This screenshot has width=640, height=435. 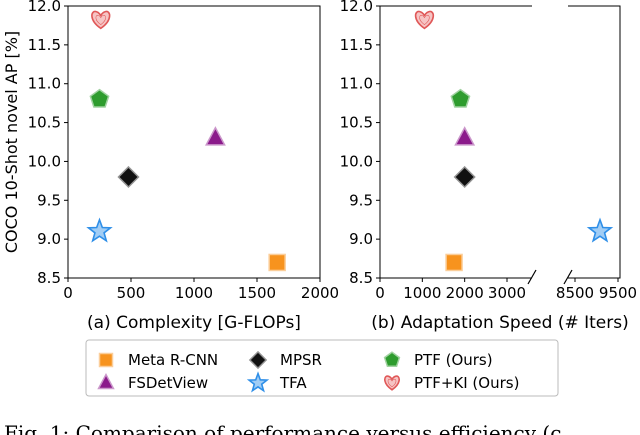 I want to click on point-b-mpsr, so click(x=464, y=177).